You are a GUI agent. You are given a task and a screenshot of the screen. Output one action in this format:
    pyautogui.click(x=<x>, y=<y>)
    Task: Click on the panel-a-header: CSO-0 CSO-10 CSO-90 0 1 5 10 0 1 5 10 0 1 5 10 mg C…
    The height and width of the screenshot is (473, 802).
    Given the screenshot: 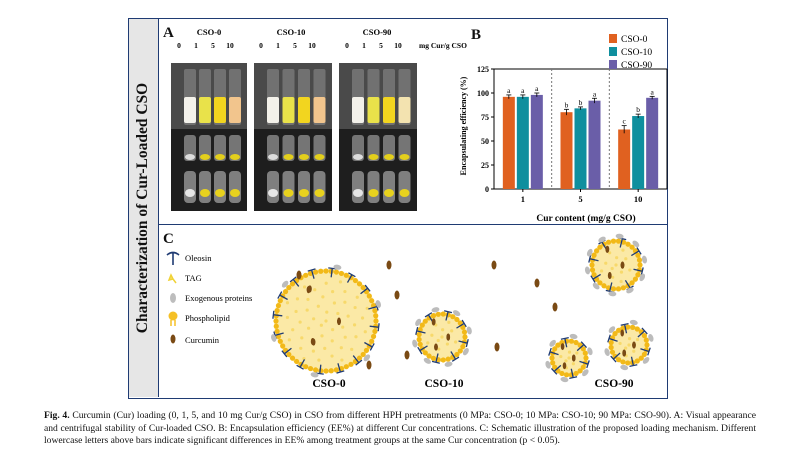 What is the action you would take?
    pyautogui.click(x=322, y=38)
    